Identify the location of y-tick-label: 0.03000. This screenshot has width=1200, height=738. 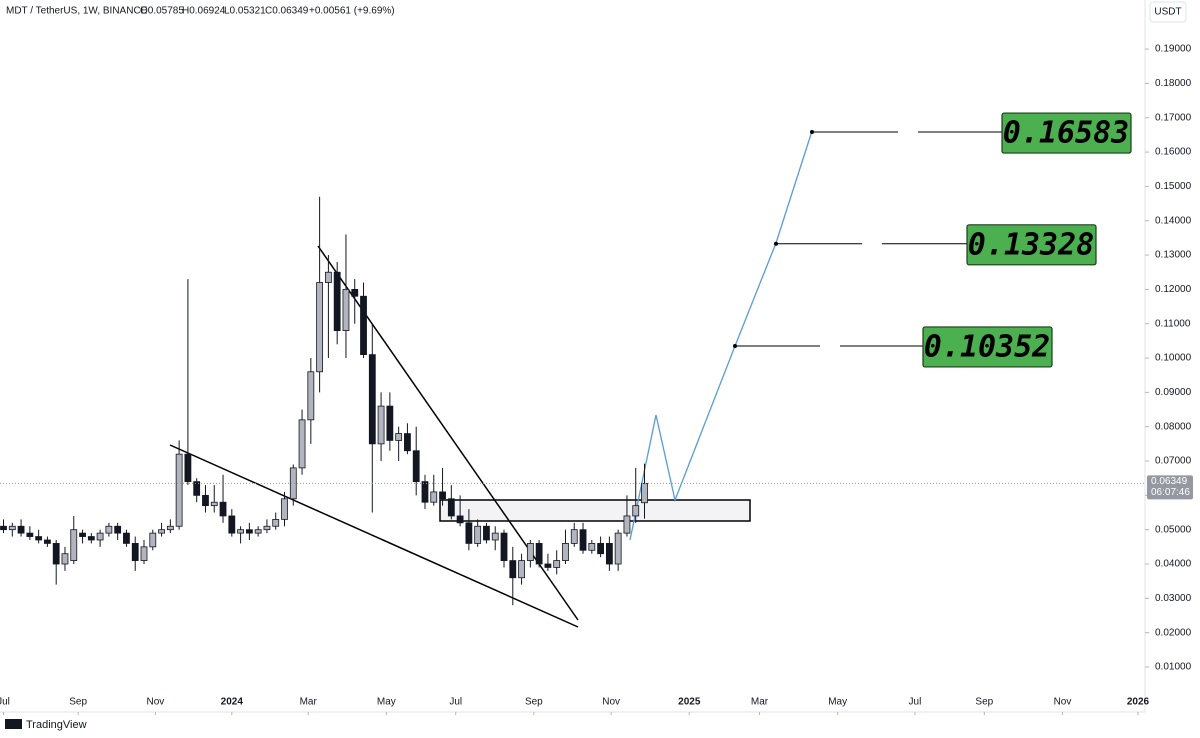
(1173, 598).